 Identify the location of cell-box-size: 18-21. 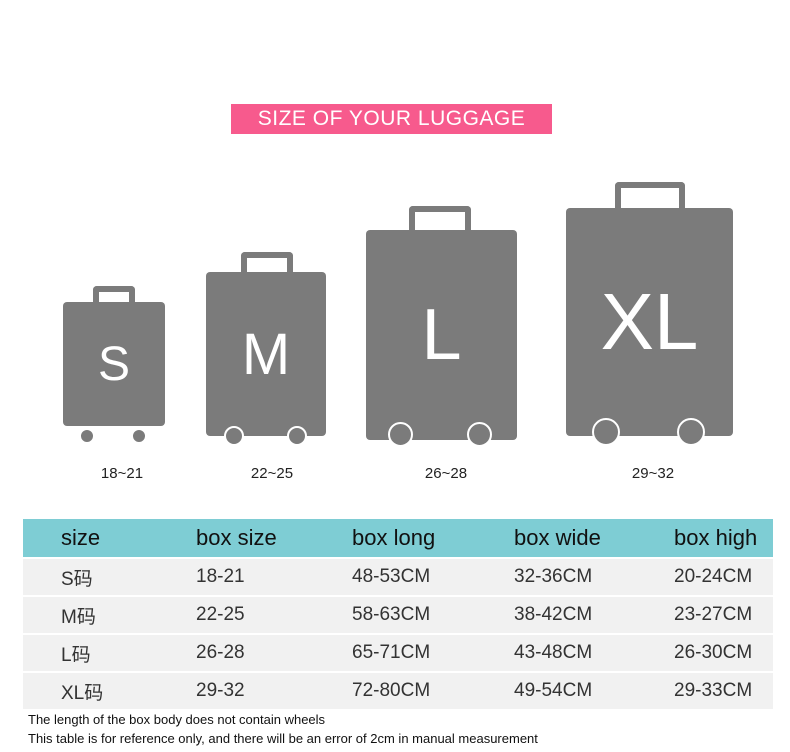
(274, 576).